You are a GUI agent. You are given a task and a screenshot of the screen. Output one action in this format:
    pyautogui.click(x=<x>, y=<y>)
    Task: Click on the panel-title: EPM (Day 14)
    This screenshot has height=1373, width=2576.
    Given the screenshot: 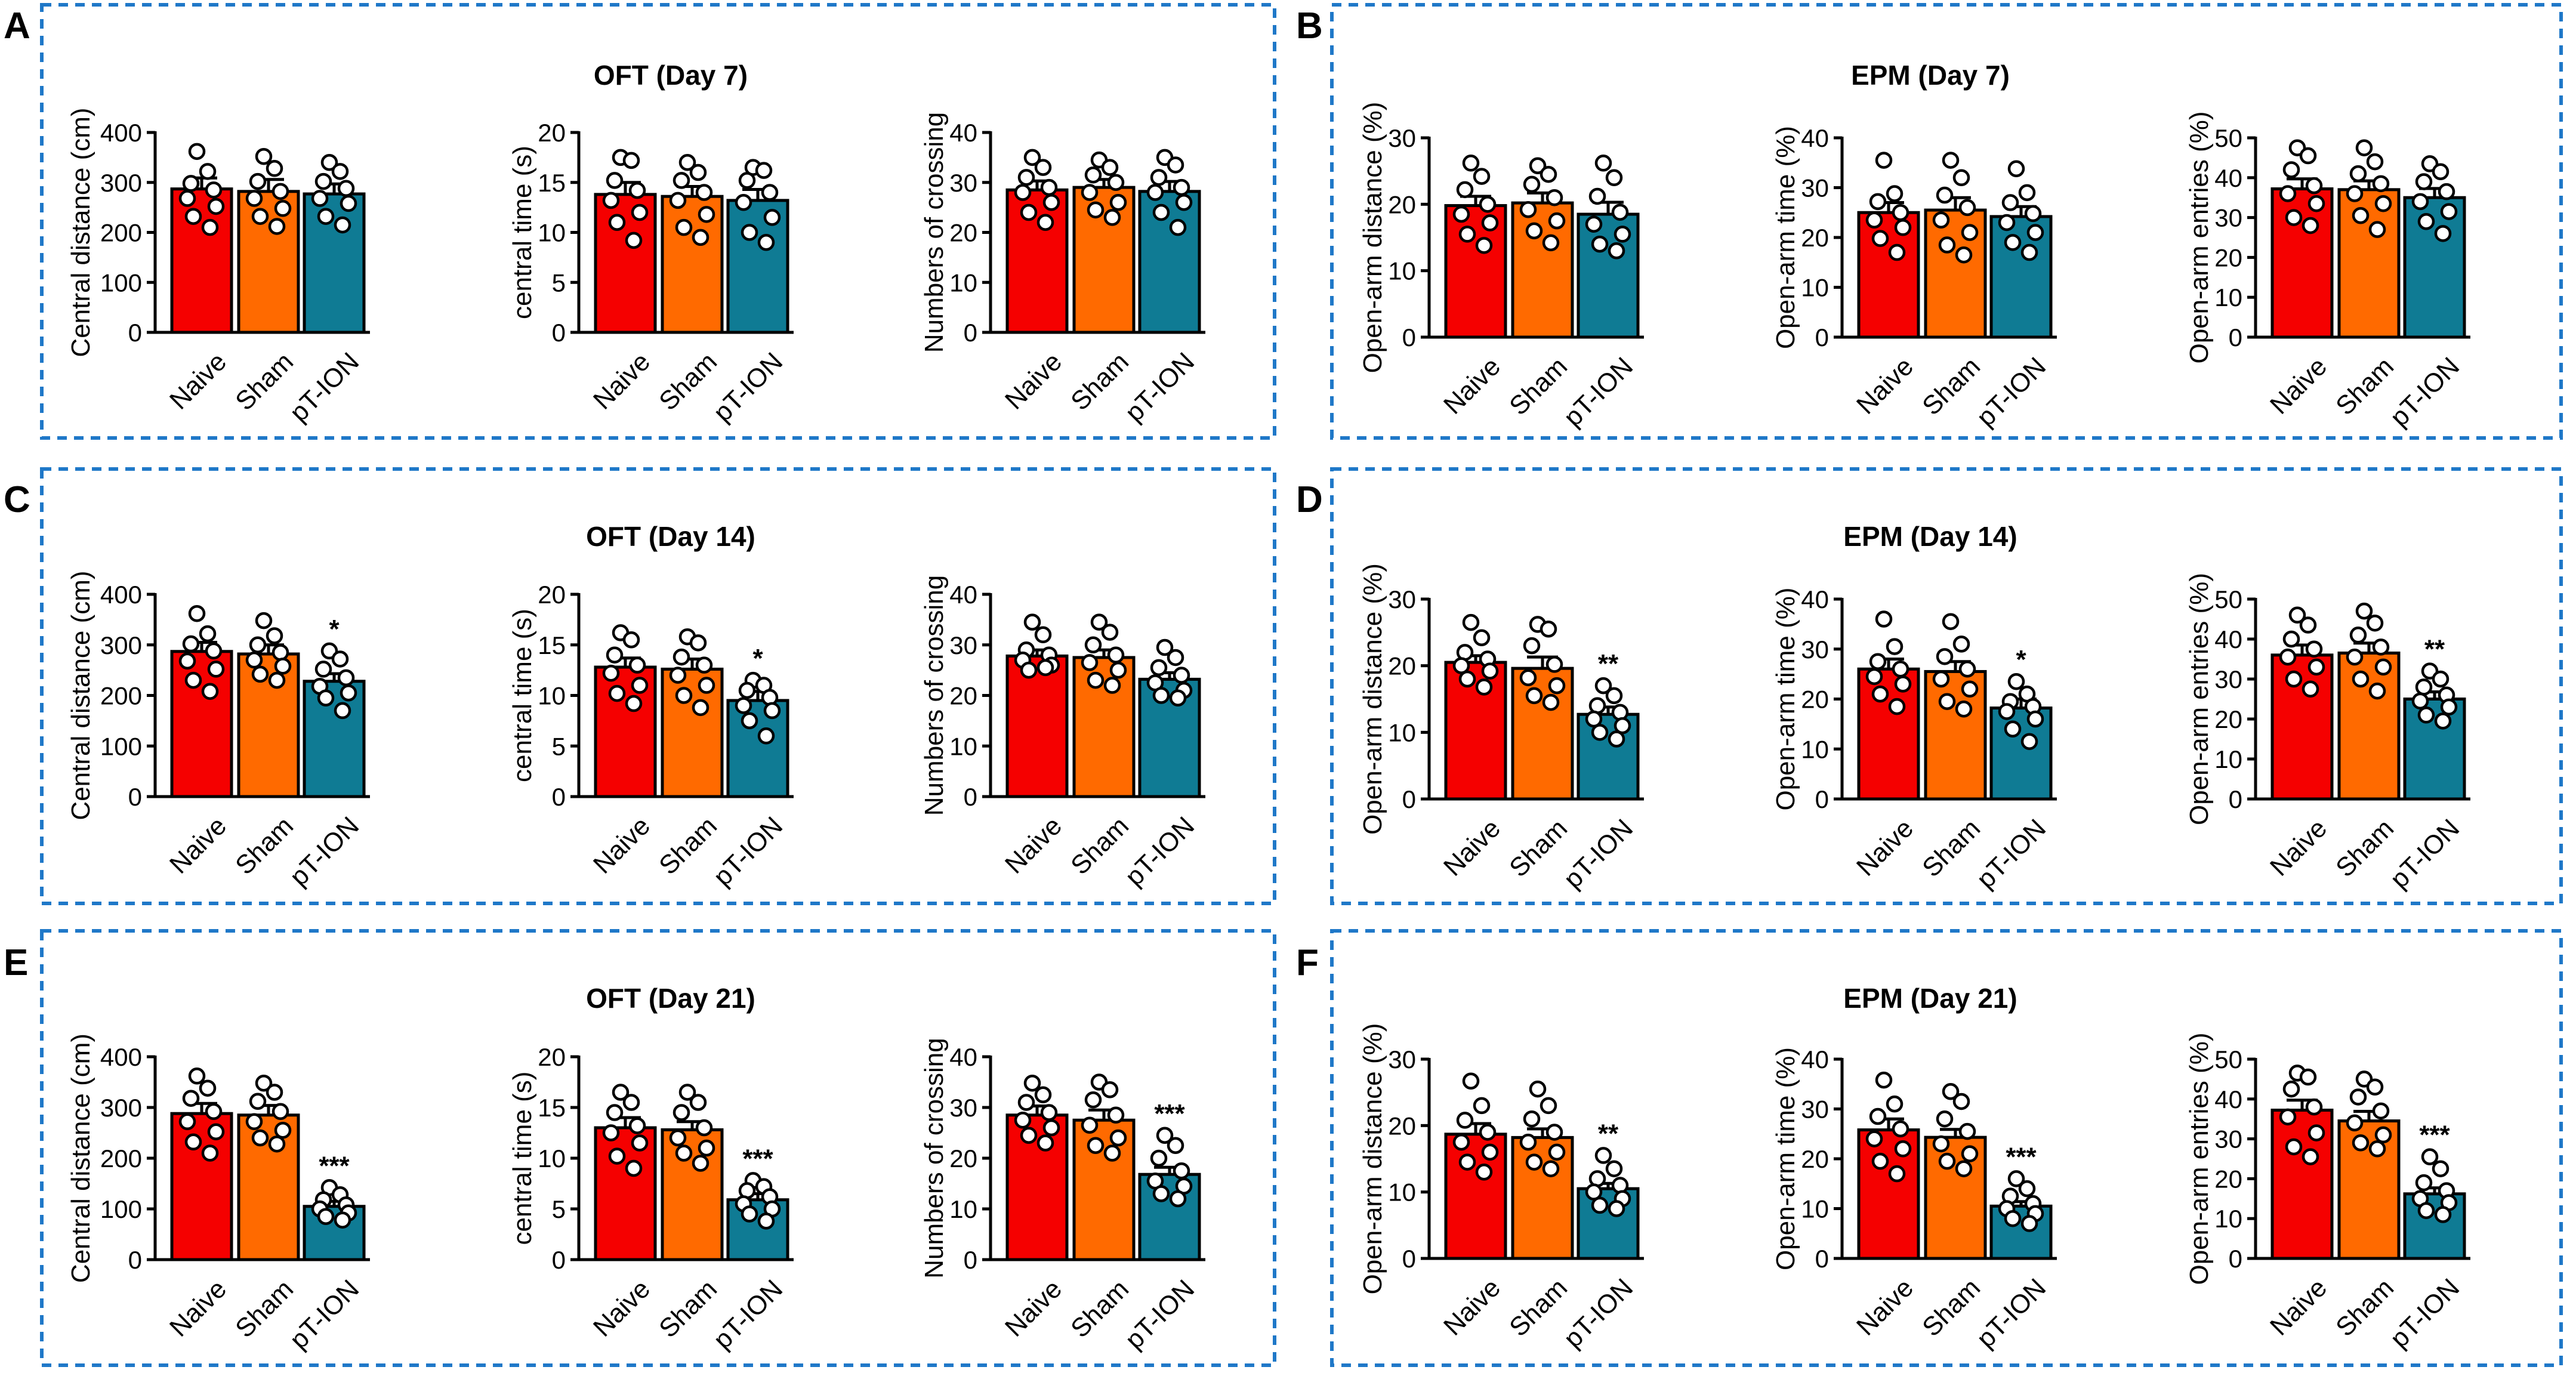 What is the action you would take?
    pyautogui.click(x=1930, y=537)
    